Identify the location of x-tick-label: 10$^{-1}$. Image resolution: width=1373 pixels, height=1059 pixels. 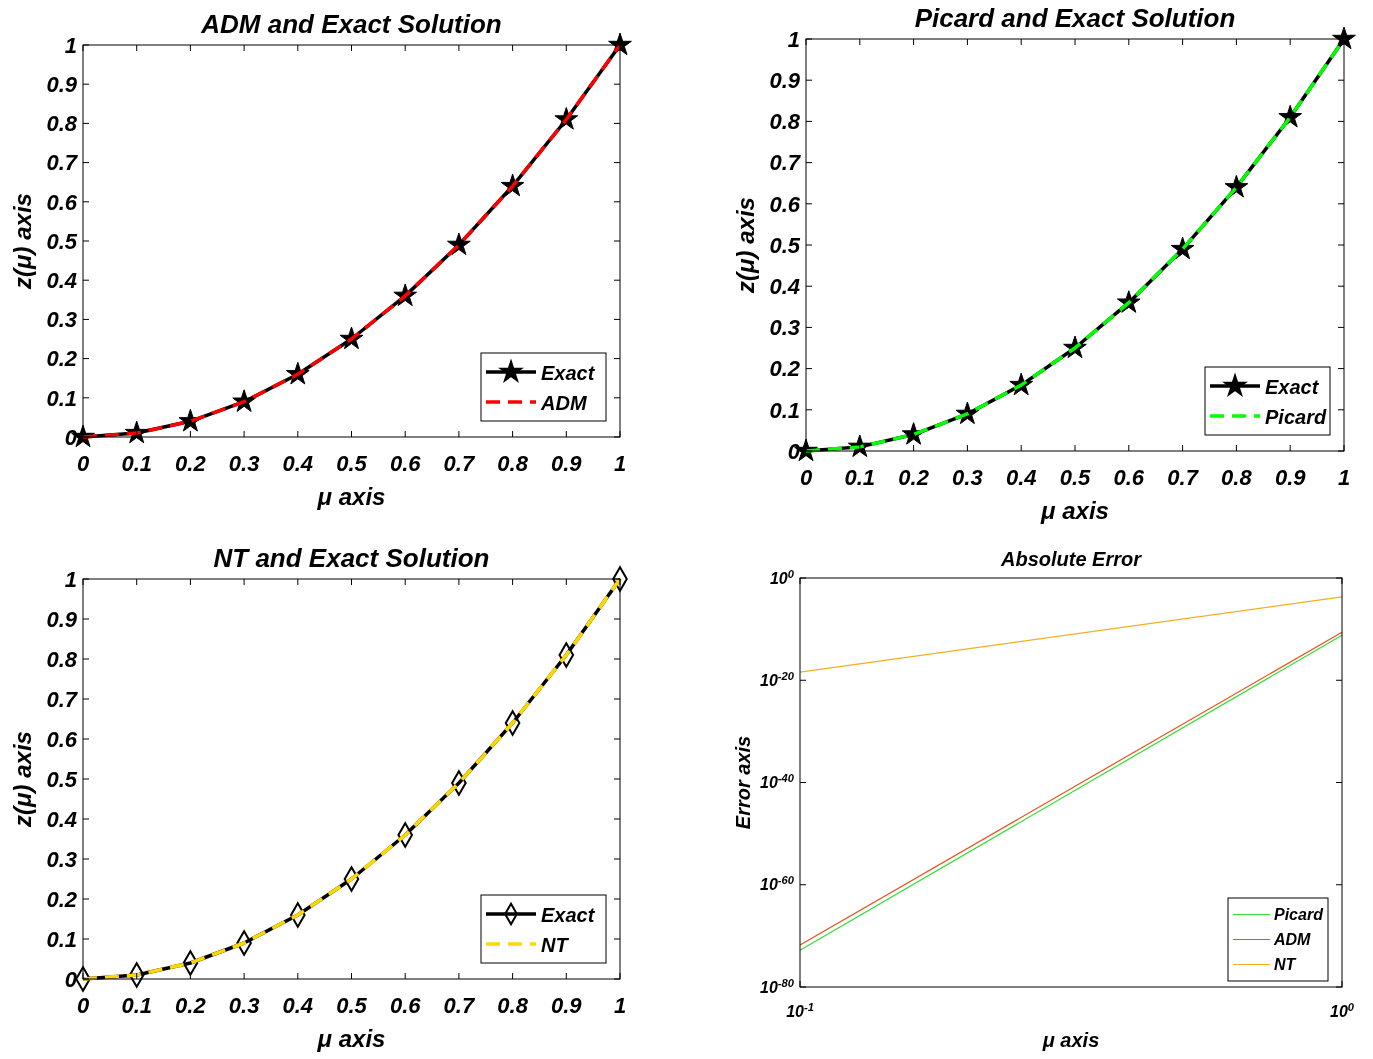
(800, 1010).